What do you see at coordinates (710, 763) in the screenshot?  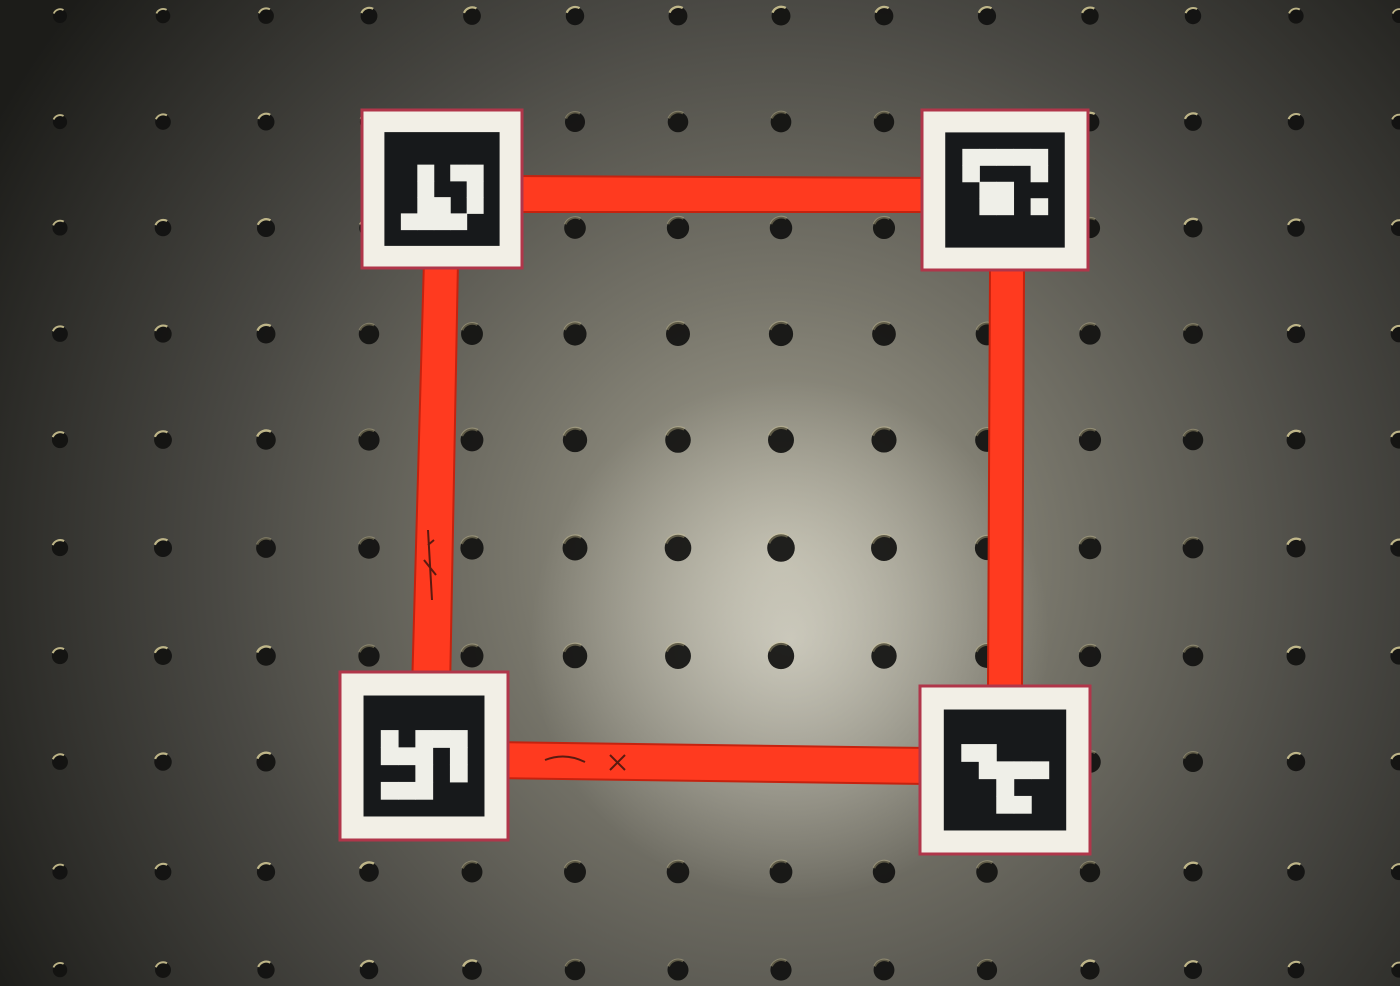 I see `frame-bar-bottom` at bounding box center [710, 763].